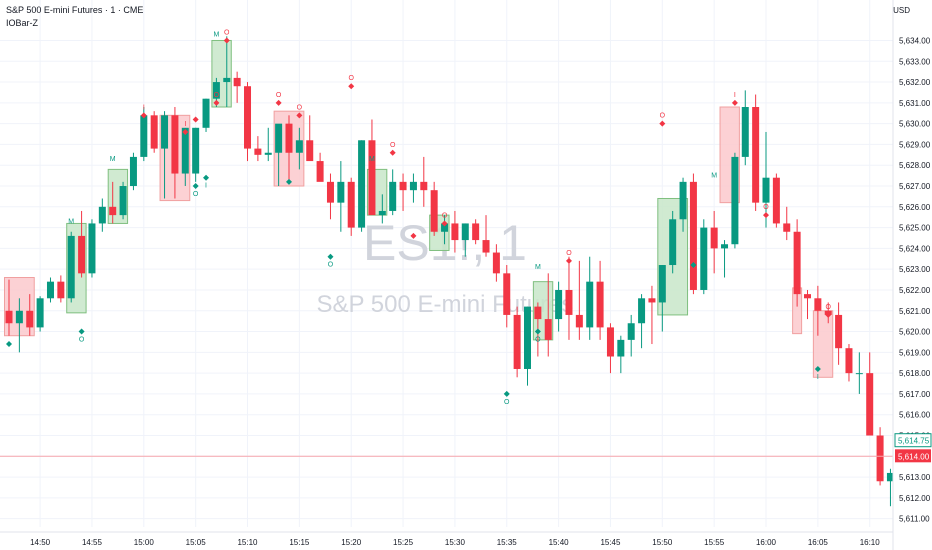 The image size is (932, 550). What do you see at coordinates (915, 352) in the screenshot?
I see `price-axis-tick: 5,619.00` at bounding box center [915, 352].